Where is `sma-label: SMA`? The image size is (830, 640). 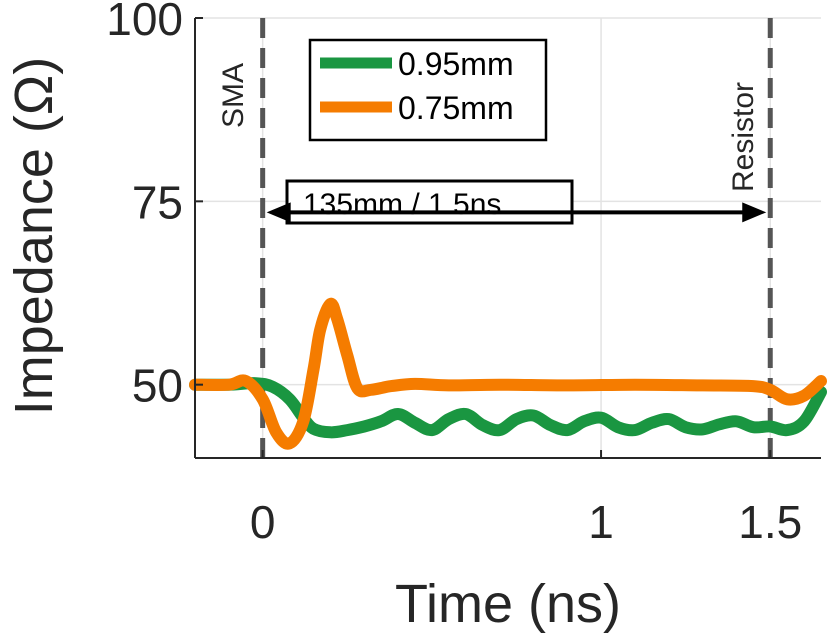
sma-label: SMA is located at coordinates (233, 95).